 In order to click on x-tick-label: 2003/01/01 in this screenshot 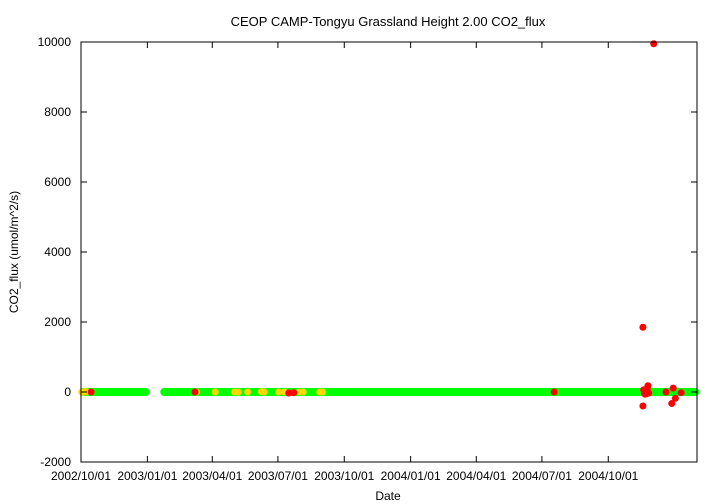, I will do `click(147, 476)`.